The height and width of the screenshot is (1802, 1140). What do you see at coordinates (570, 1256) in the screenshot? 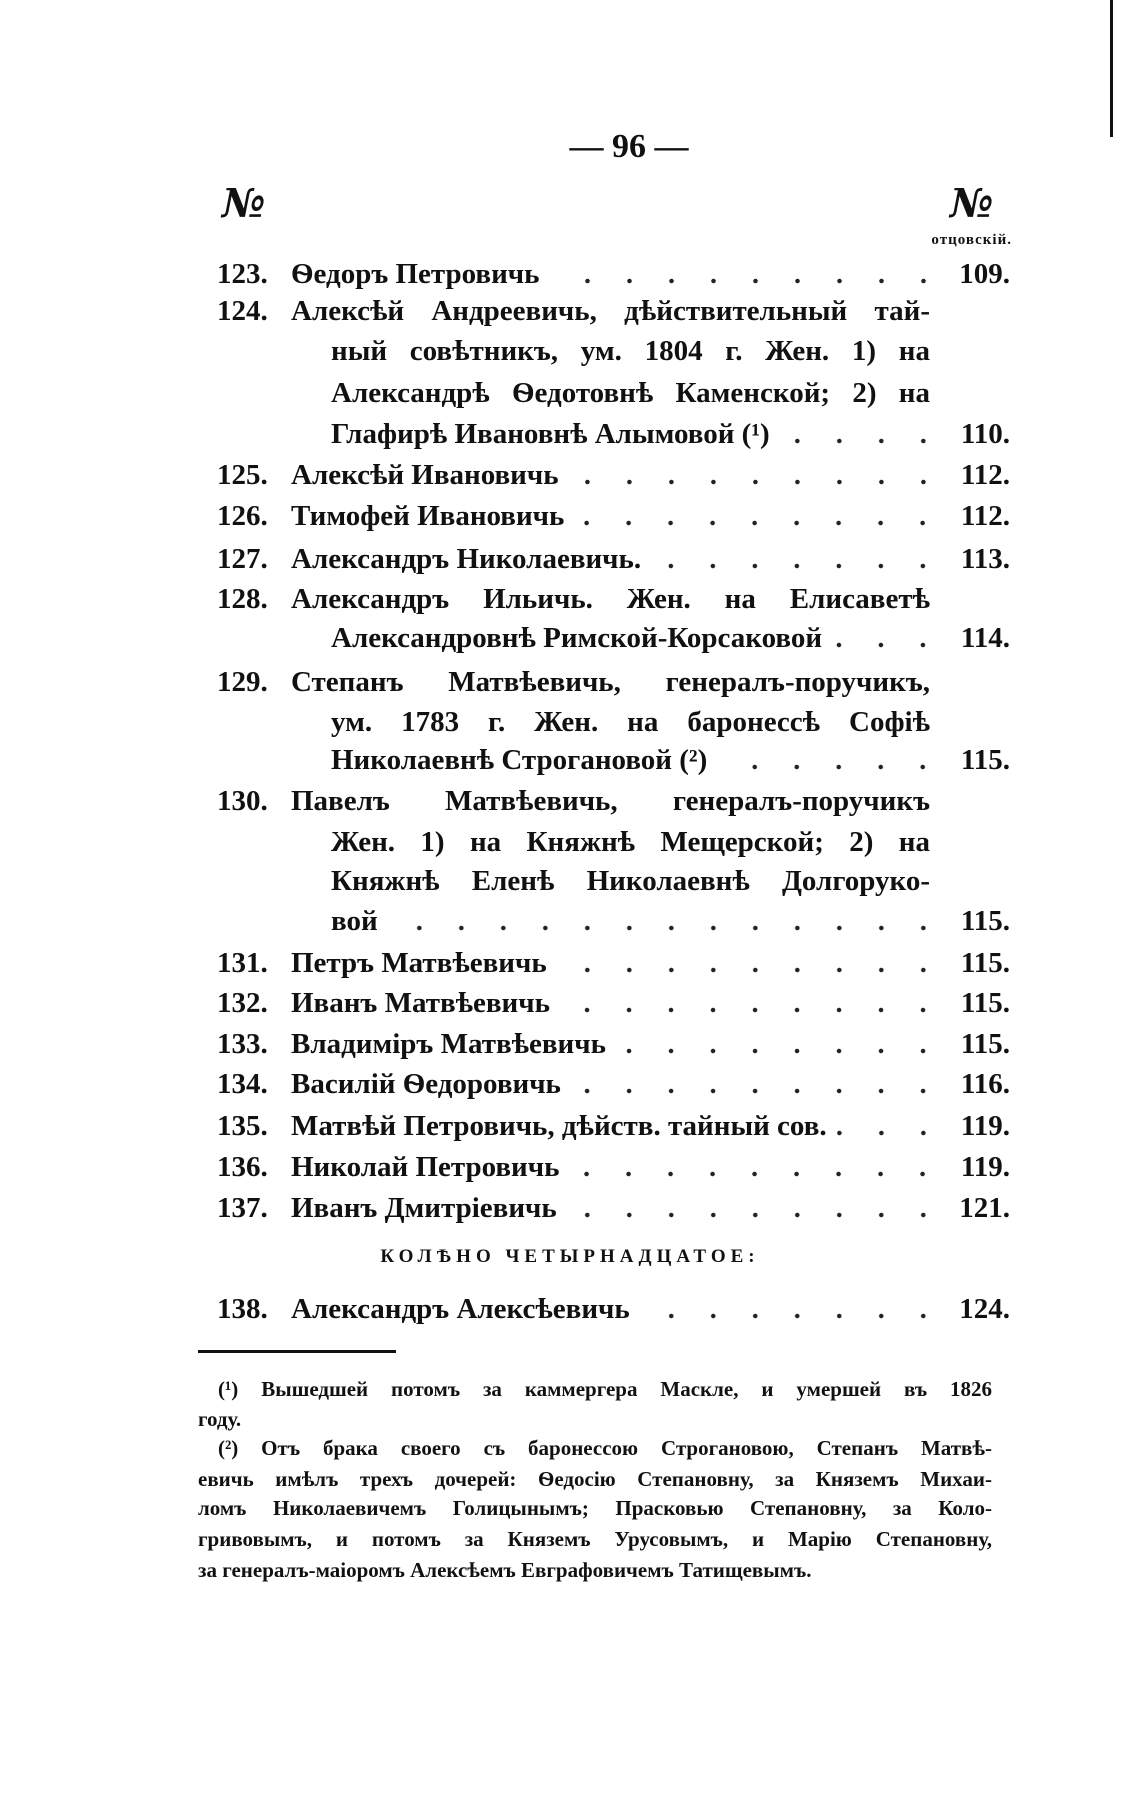
I see `section-heading: КОЛѢНО ЧЕТЫРНАДЦАТОЕ:` at bounding box center [570, 1256].